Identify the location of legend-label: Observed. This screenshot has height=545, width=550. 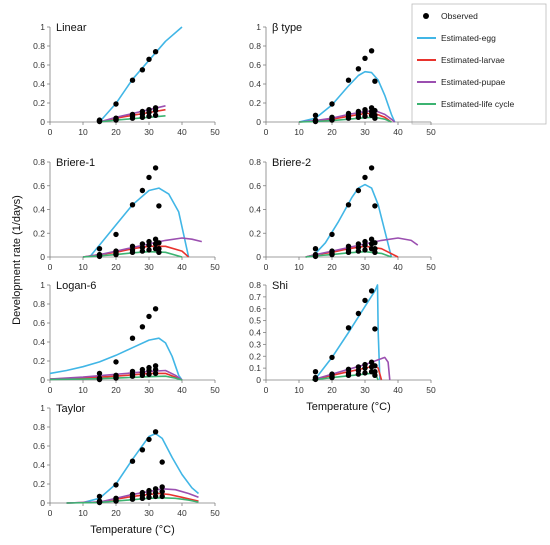
(459, 16).